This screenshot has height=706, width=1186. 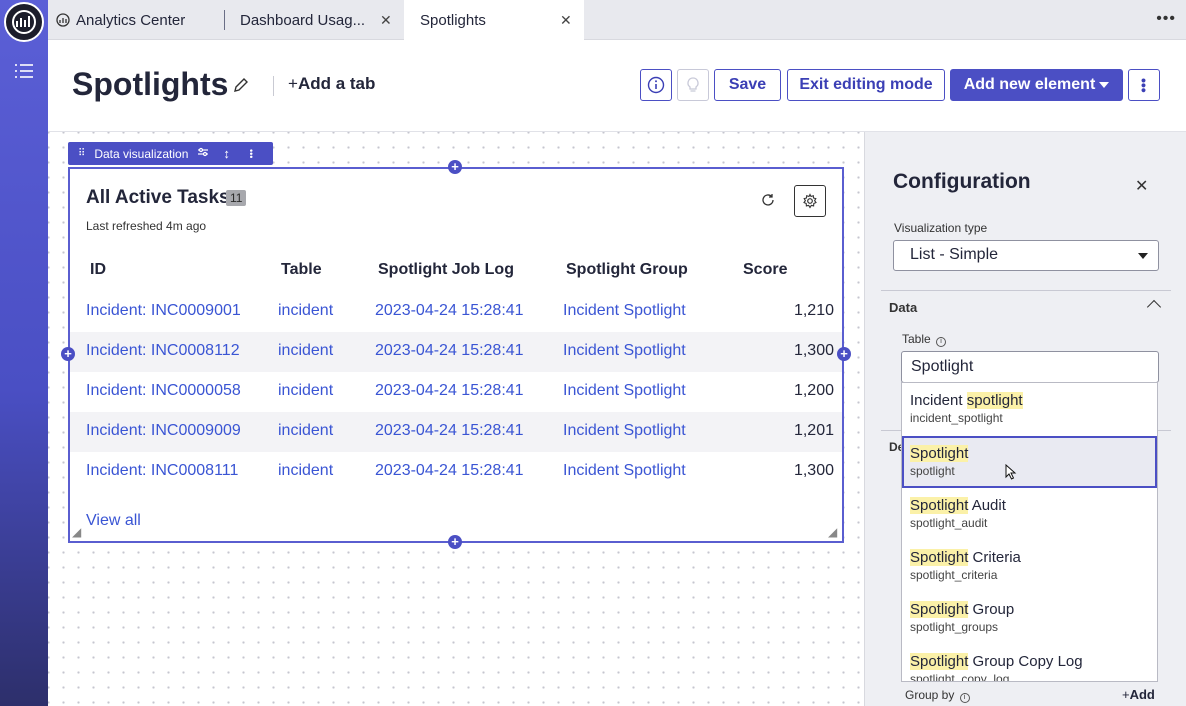 I want to click on data-section-title: Data, so click(x=903, y=307).